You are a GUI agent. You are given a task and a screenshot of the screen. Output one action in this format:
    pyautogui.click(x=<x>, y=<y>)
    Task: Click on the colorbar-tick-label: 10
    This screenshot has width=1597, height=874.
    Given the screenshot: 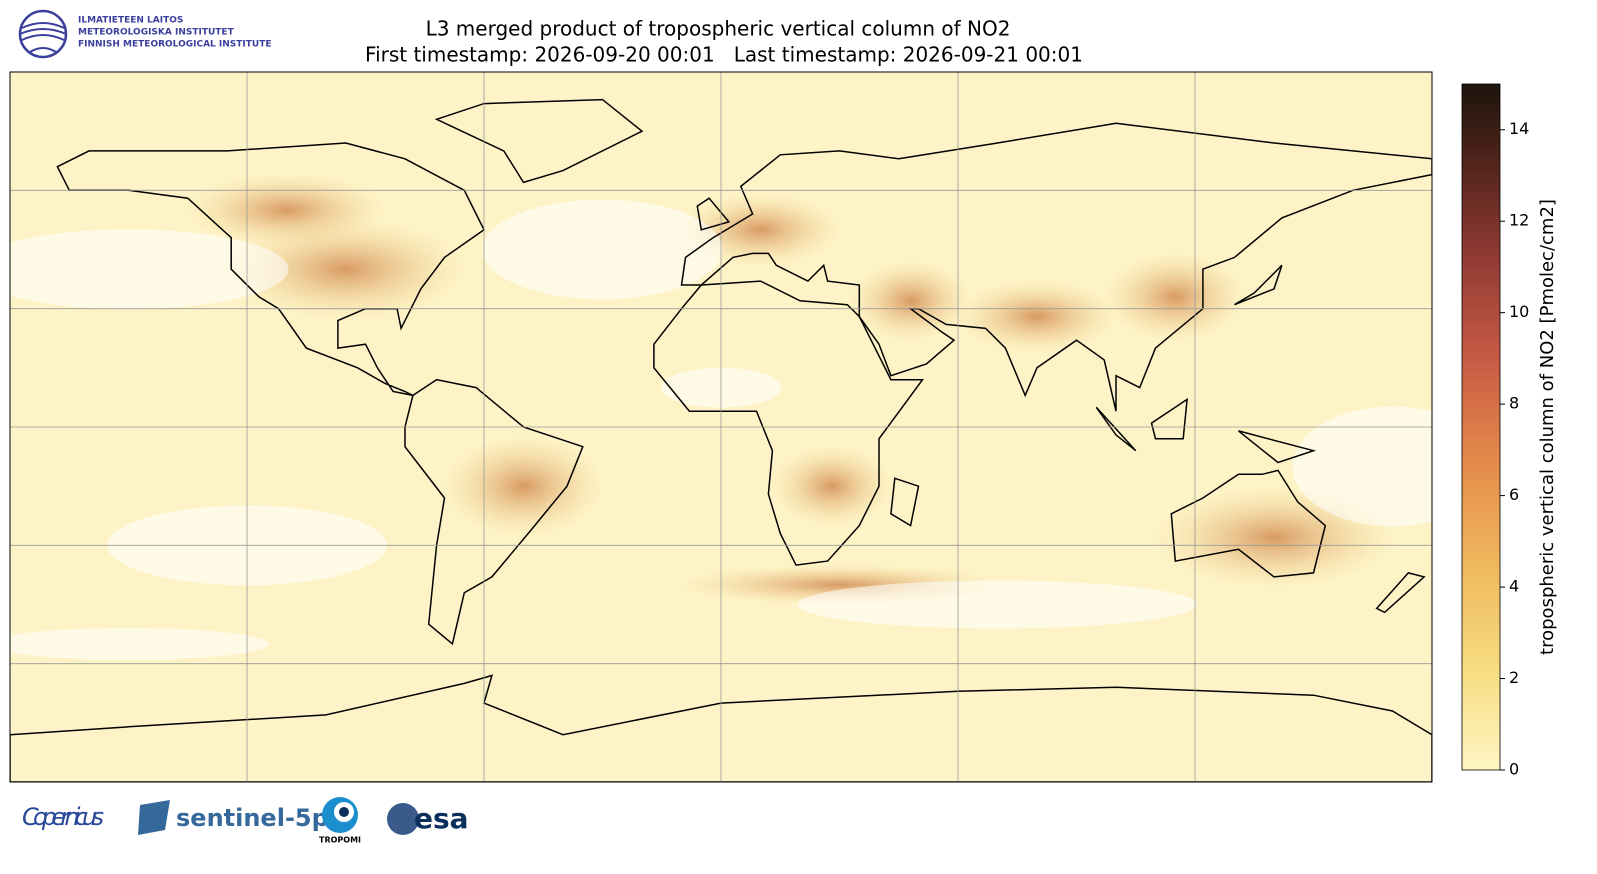 What is the action you would take?
    pyautogui.click(x=1519, y=311)
    